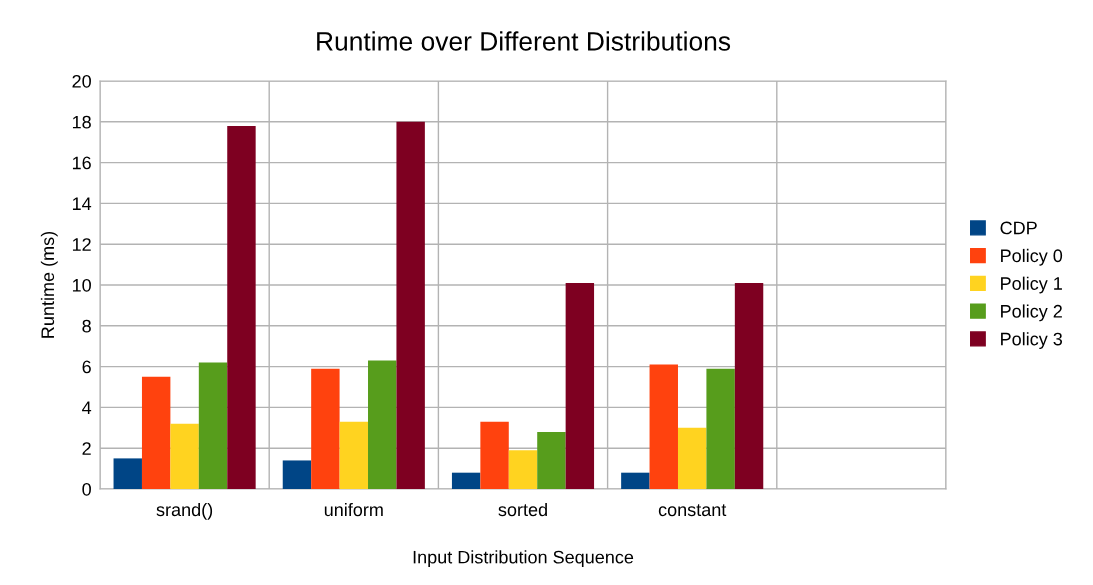 This screenshot has width=1093, height=585. I want to click on y-tick-label: 4, so click(87, 407).